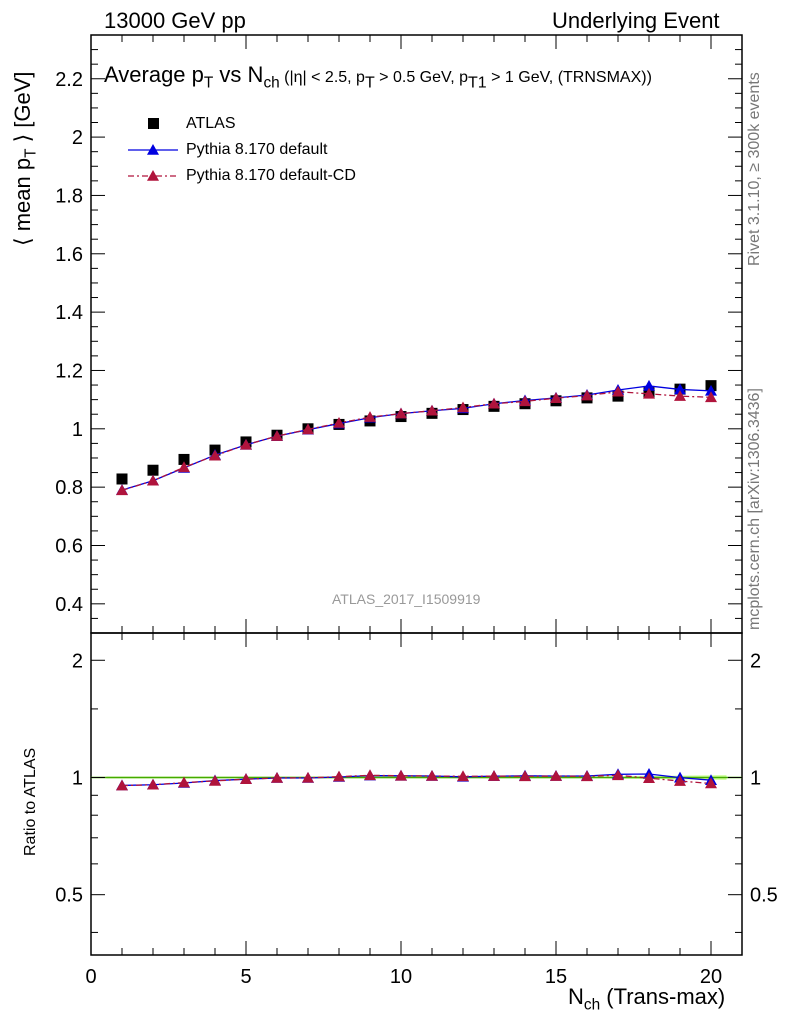 The image size is (786, 1024). What do you see at coordinates (22, 110) in the screenshot?
I see `ylabel-main-tail: ⟩ [GeV]` at bounding box center [22, 110].